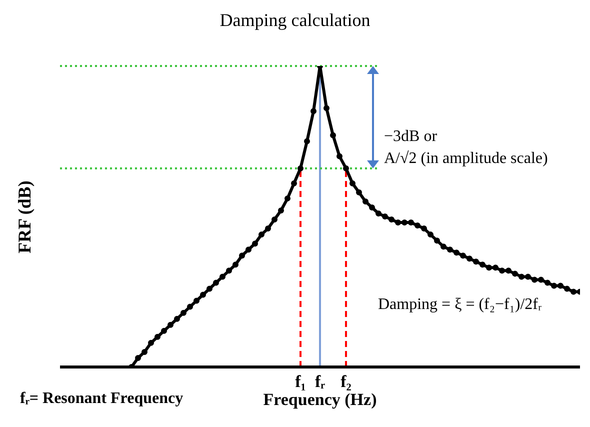  Describe the element at coordinates (460, 305) in the screenshot. I see `annotation: Damping = ξ = (f₂−f₁)/2fᵣ` at that location.